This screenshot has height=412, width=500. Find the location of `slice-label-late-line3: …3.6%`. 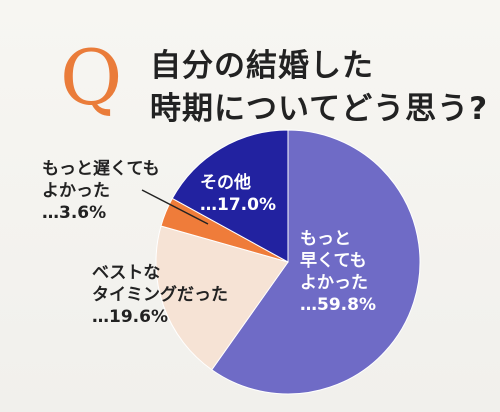

slice-label-late-line3: …3.6% is located at coordinates (74, 213).